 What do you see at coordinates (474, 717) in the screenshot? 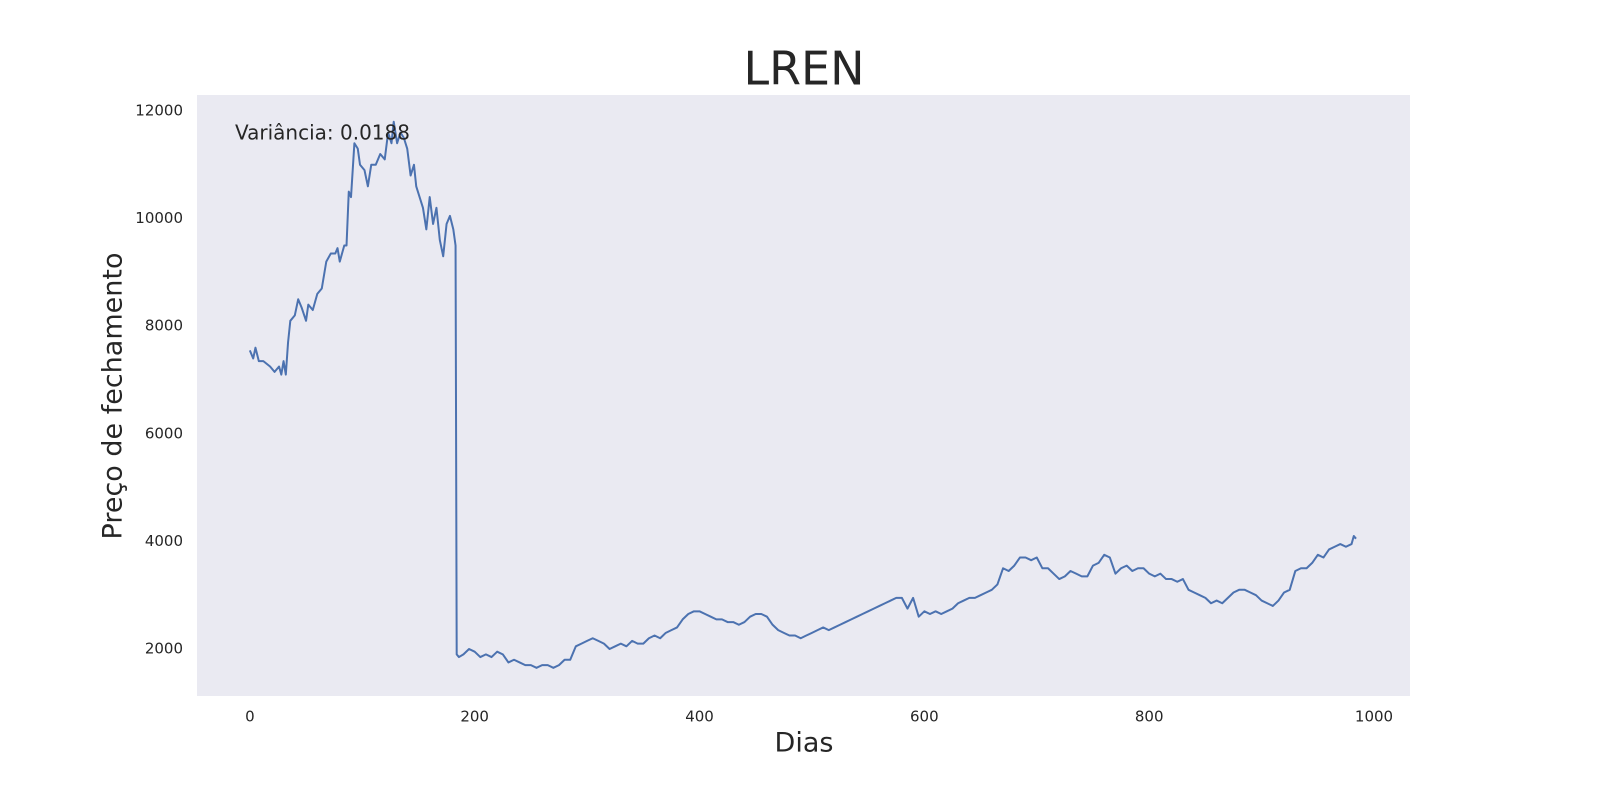
I see `x-tick-label: 200` at bounding box center [474, 717].